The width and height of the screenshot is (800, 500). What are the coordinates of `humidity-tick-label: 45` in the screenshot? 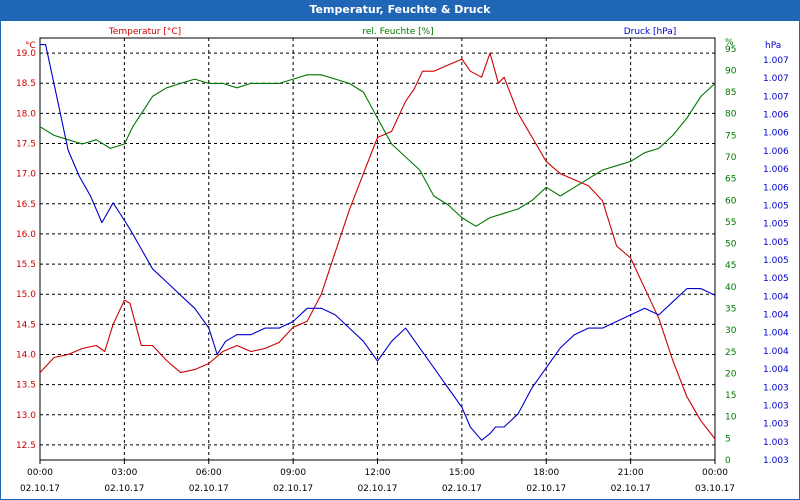 It's located at (730, 266).